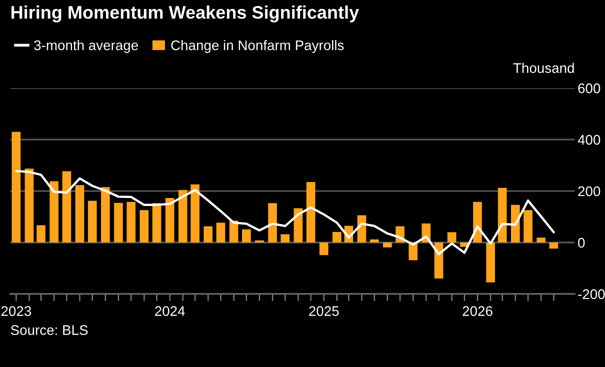 This screenshot has height=367, width=605. What do you see at coordinates (589, 88) in the screenshot?
I see `y-tick-label: 600` at bounding box center [589, 88].